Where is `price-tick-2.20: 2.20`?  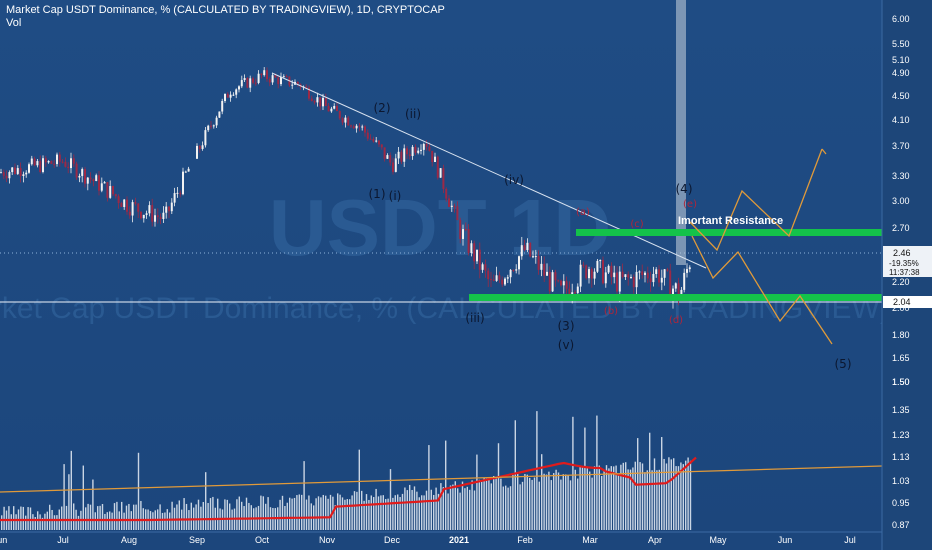 price-tick-2.20: 2.20 is located at coordinates (901, 282).